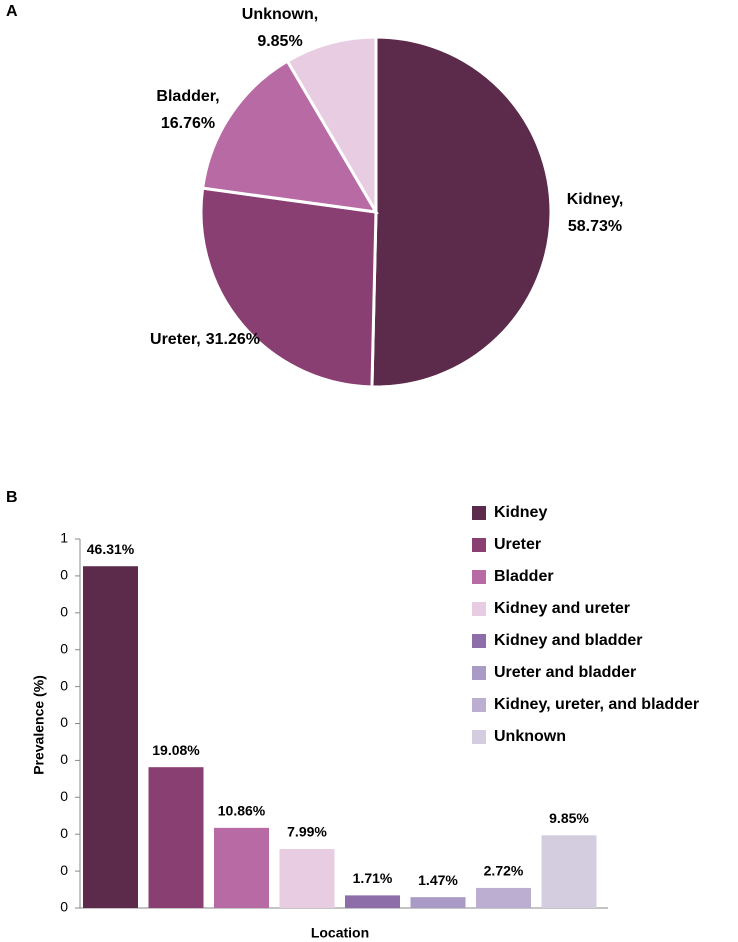  I want to click on slice-value-label: 31.26%, so click(233, 339).